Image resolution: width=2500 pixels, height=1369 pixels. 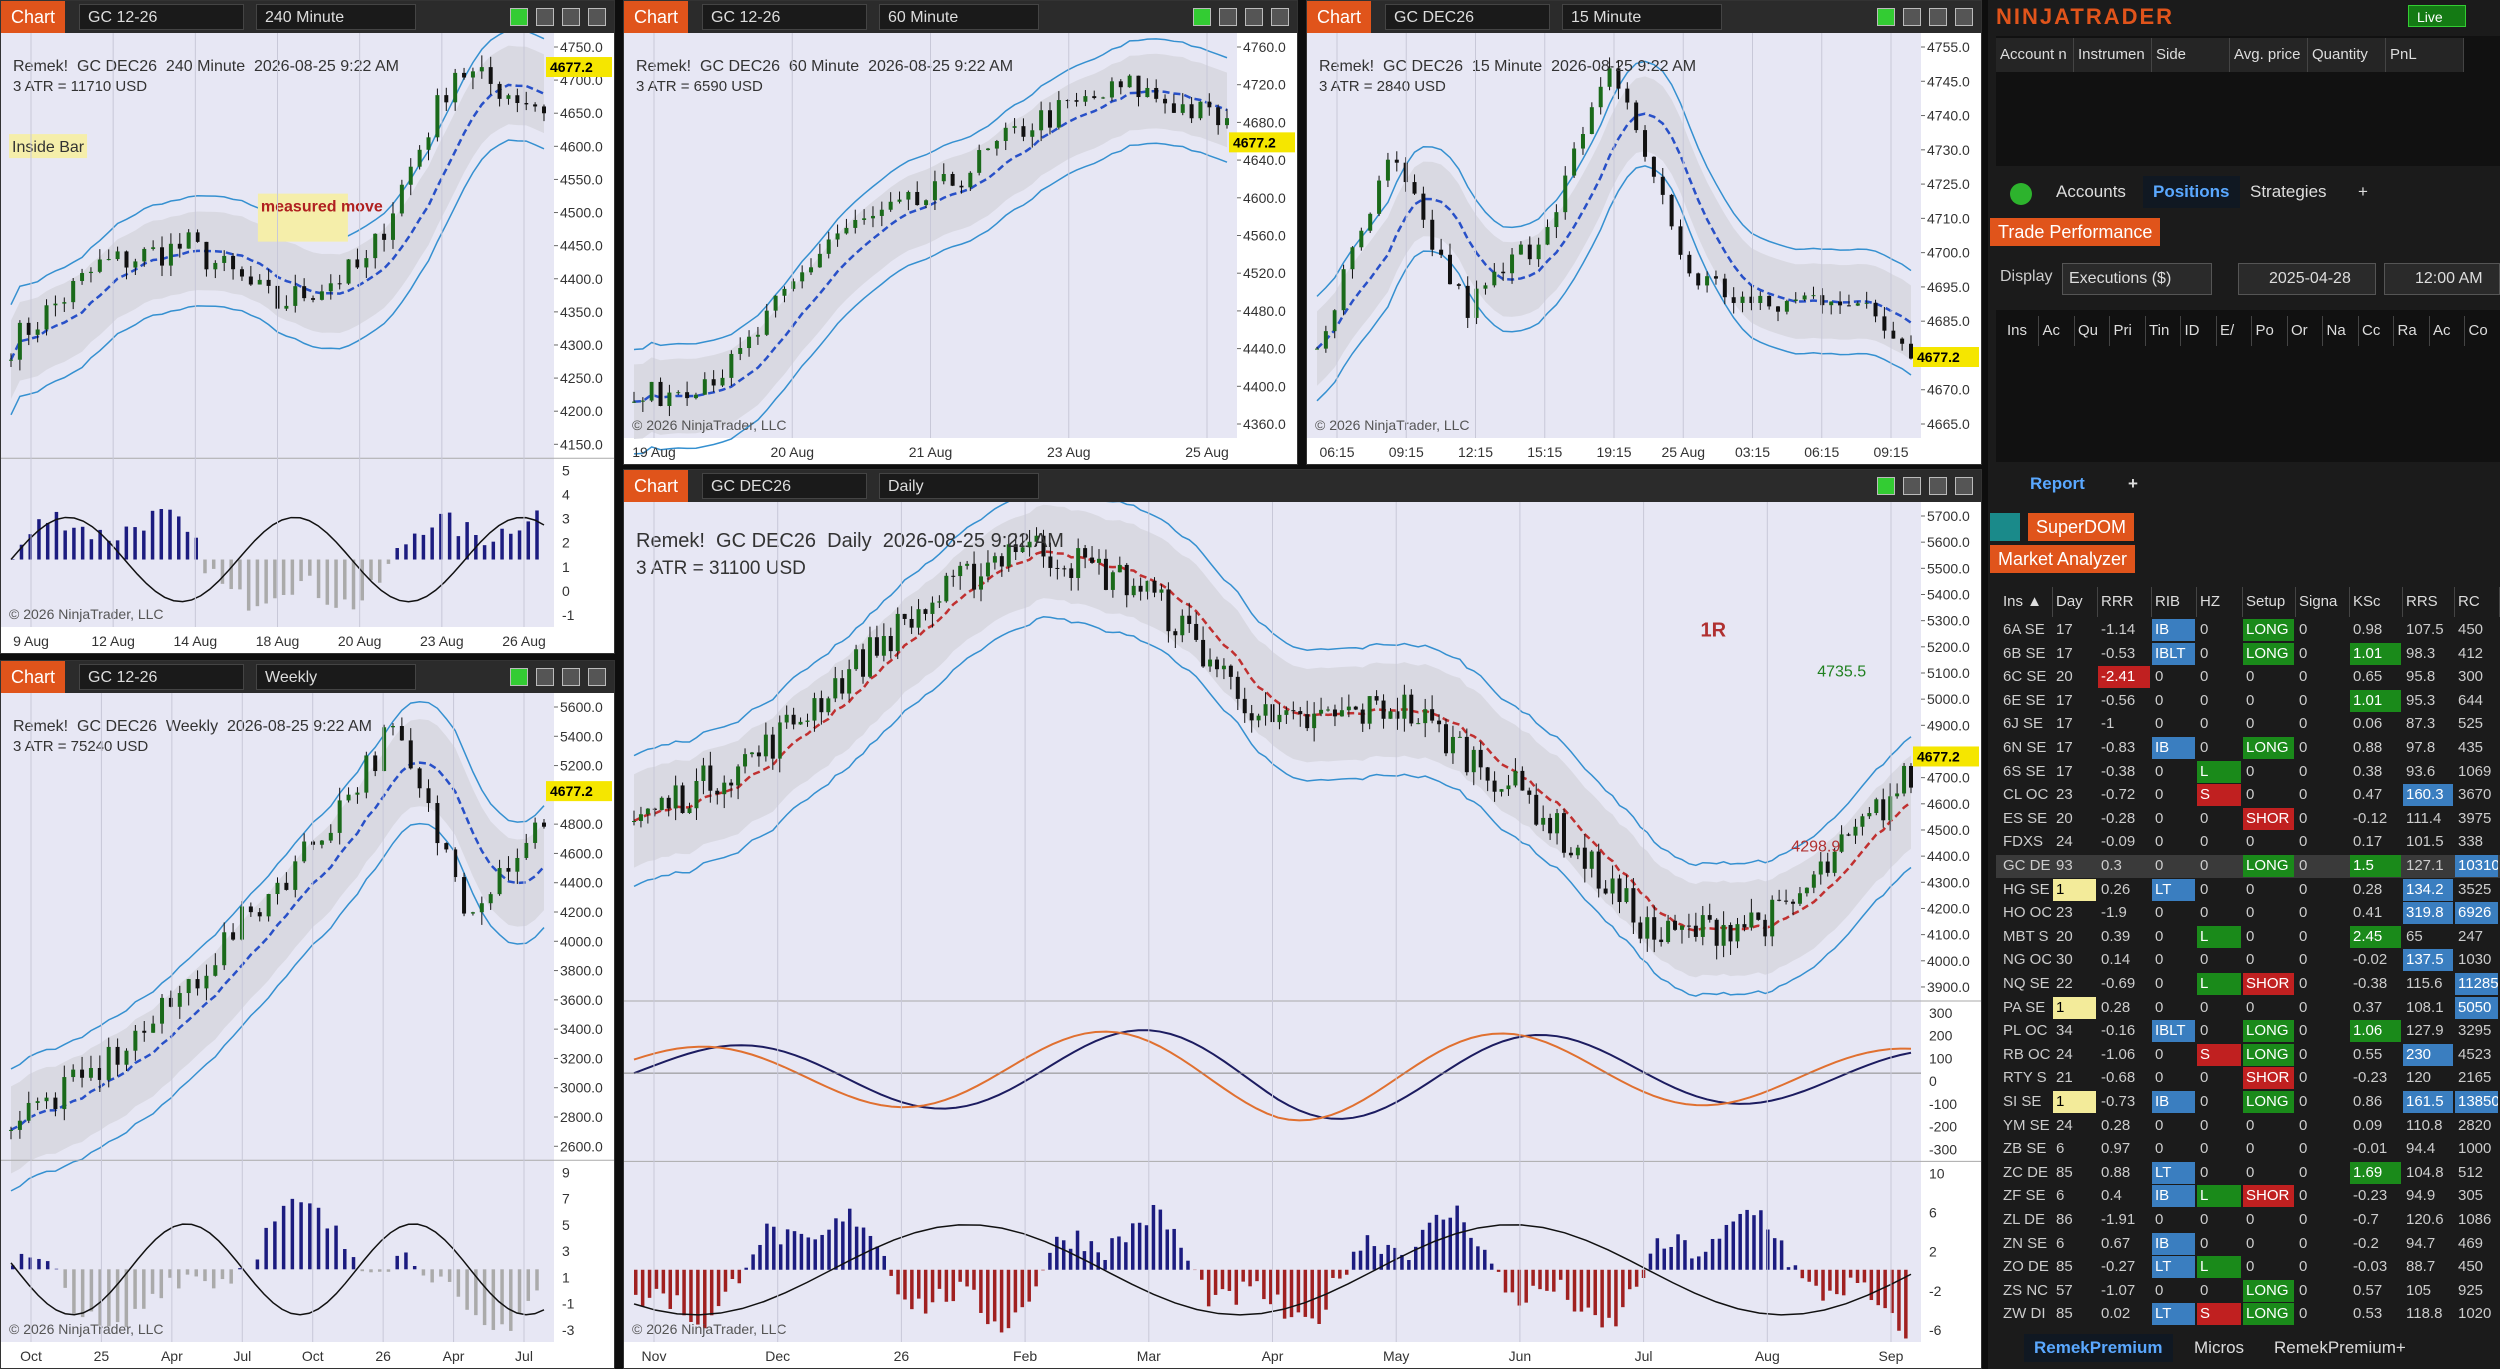 I want to click on analyzer-cell: 0.37, so click(x=2368, y=1007).